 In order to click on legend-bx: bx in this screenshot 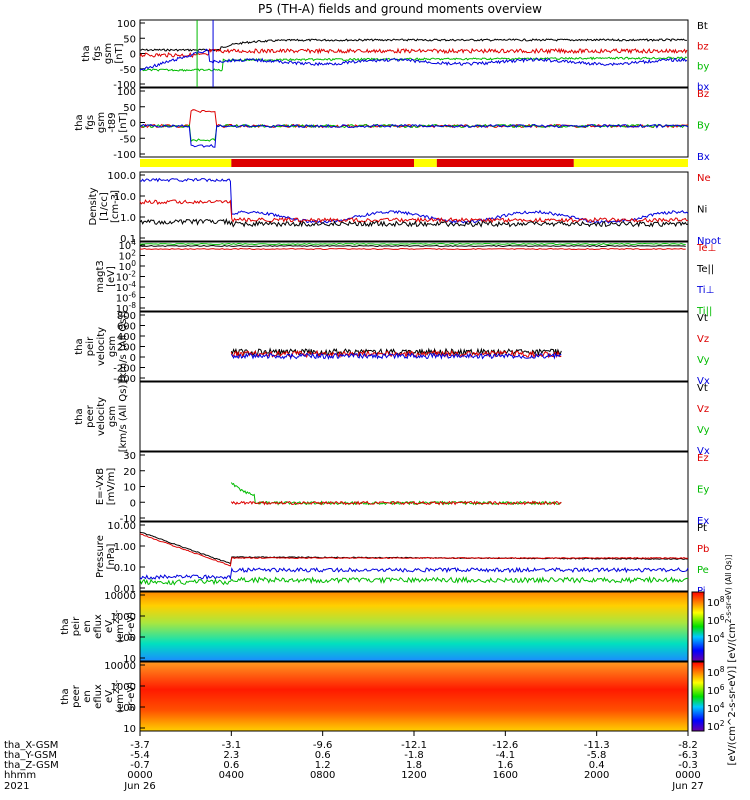, I will do `click(703, 87)`.